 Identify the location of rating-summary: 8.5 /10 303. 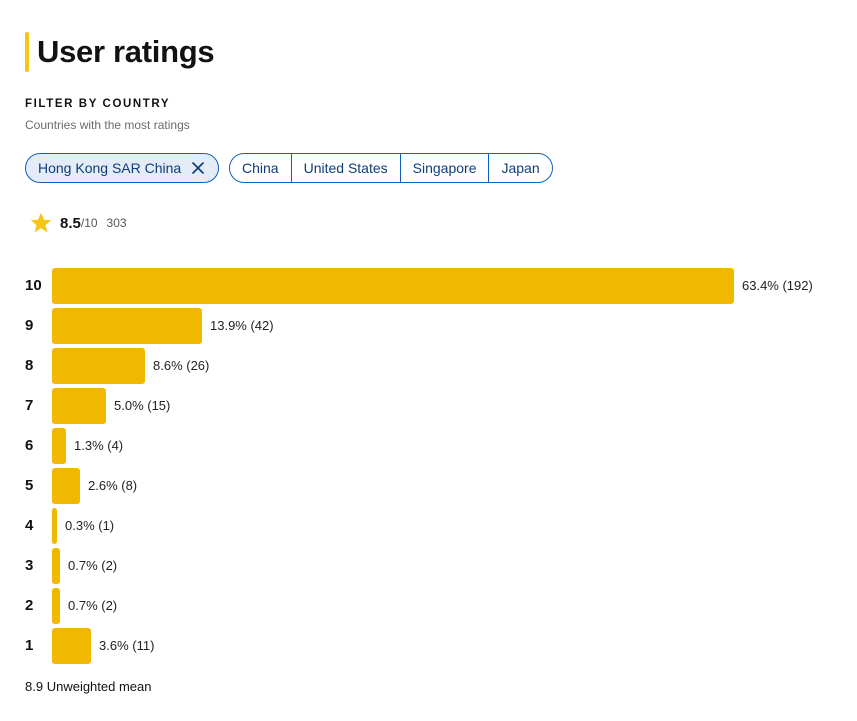
(78, 223).